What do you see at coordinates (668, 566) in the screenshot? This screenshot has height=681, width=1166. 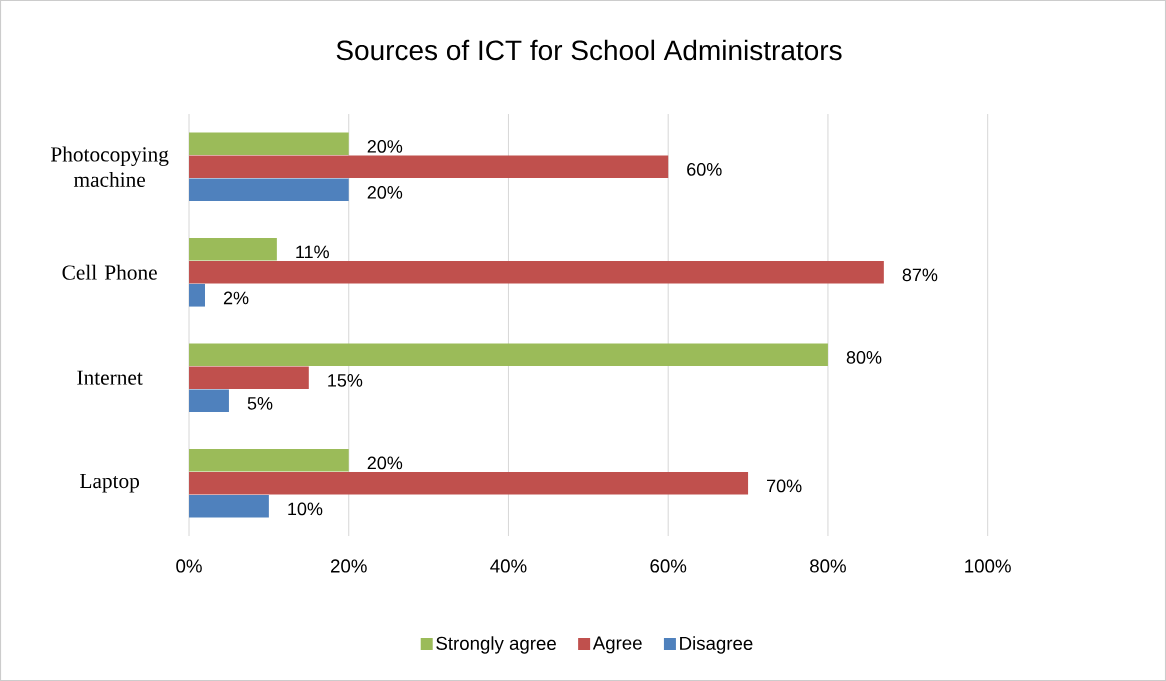 I see `x-tick-label: 60%` at bounding box center [668, 566].